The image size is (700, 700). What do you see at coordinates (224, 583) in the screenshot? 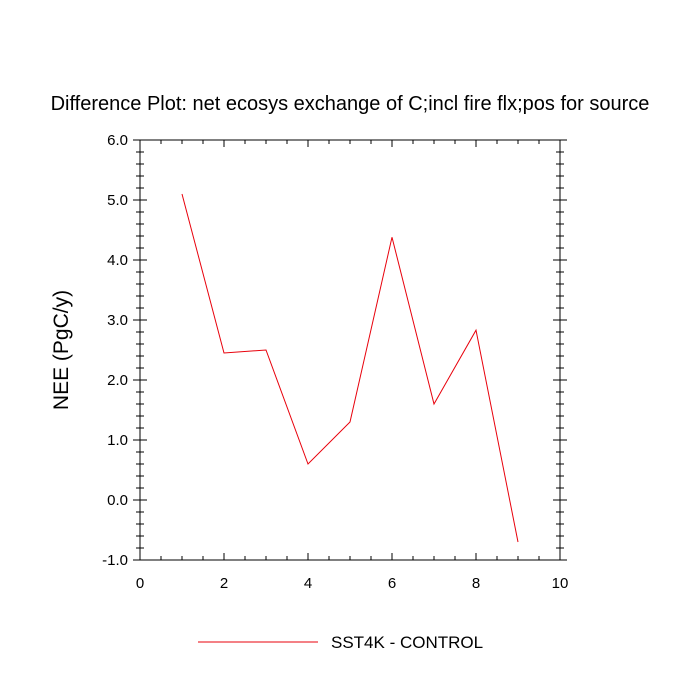
I see `x-tick-label: 2` at bounding box center [224, 583].